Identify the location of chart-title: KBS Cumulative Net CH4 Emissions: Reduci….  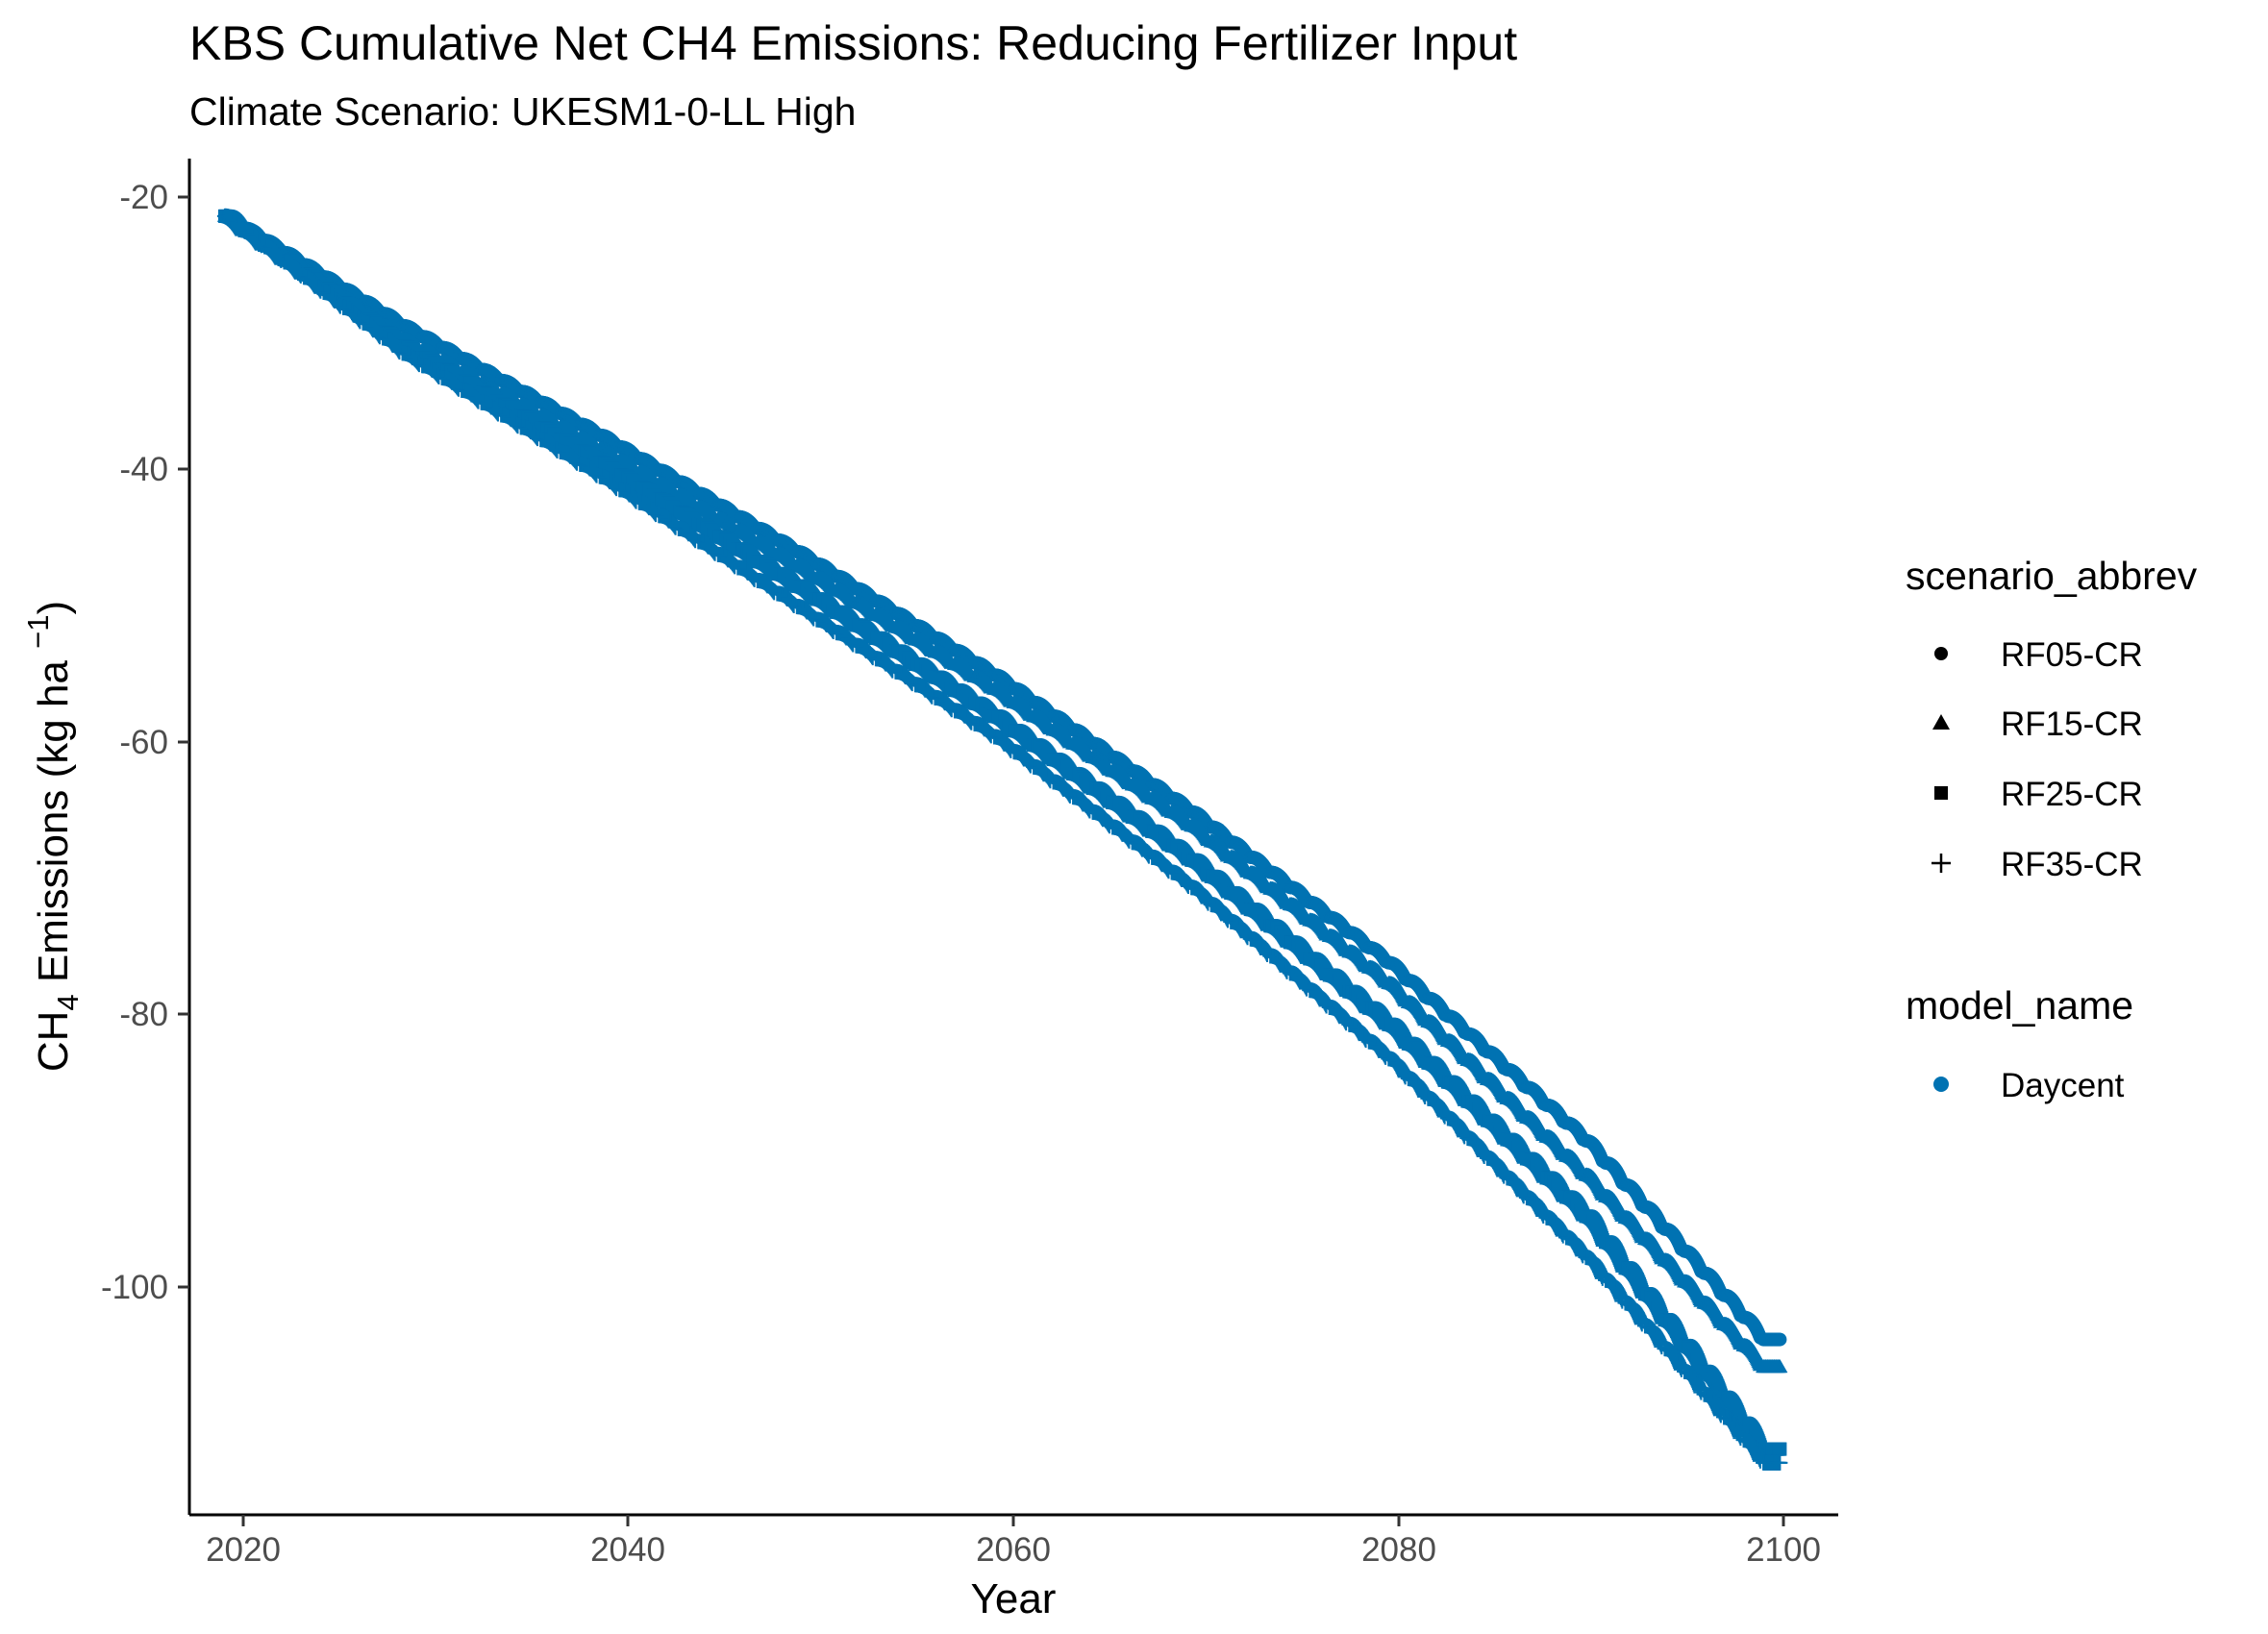
(853, 43).